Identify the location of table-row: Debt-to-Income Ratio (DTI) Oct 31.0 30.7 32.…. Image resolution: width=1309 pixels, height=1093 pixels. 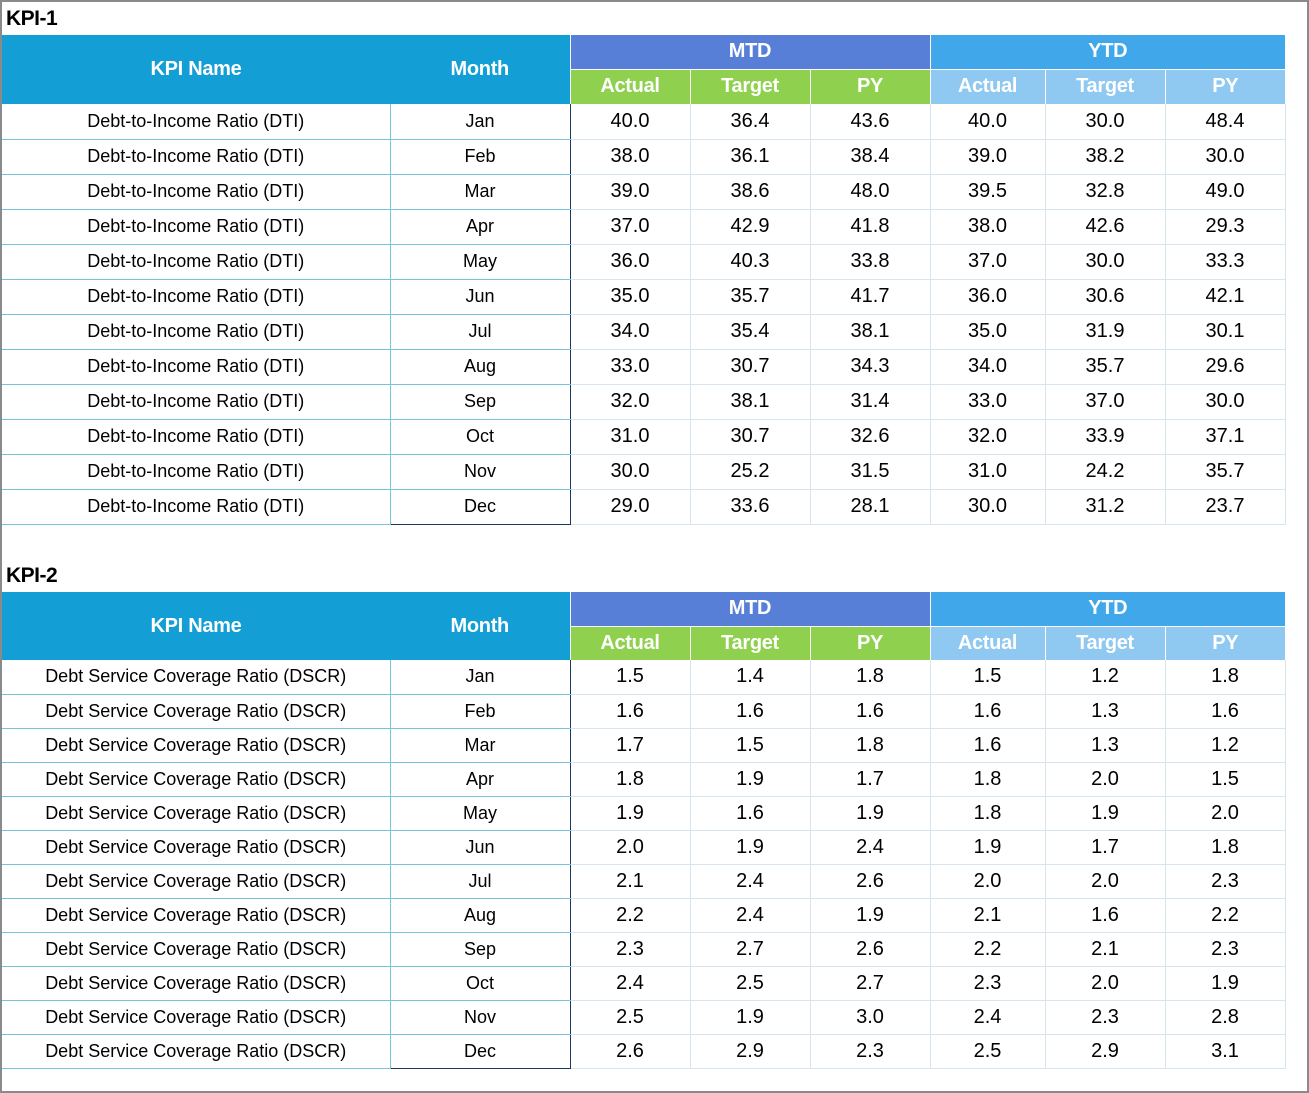
(644, 437).